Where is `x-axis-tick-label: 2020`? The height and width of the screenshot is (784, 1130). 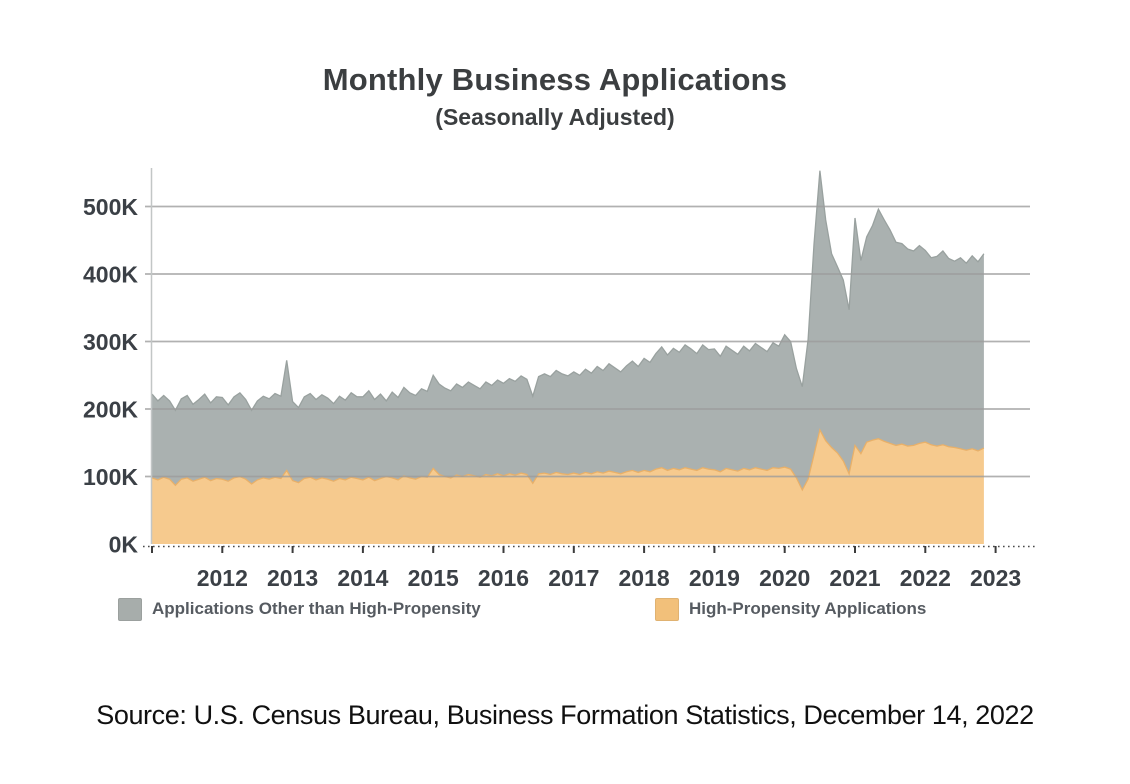
x-axis-tick-label: 2020 is located at coordinates (784, 578).